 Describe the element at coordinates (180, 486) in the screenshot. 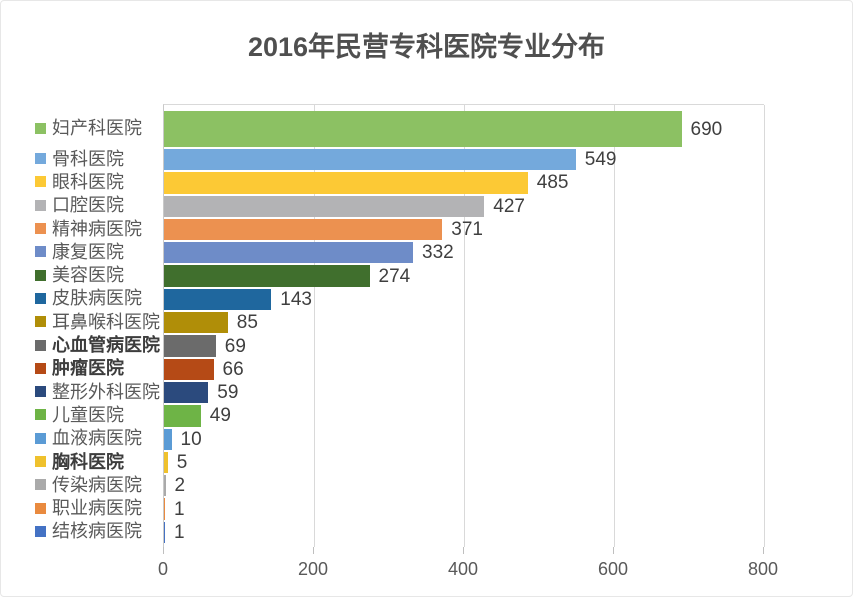

I see `bar-value-label: 2` at that location.